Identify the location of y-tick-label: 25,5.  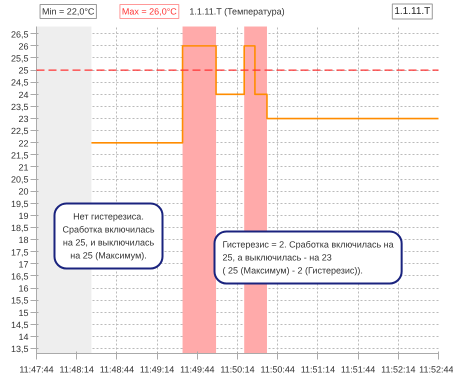
(19, 58).